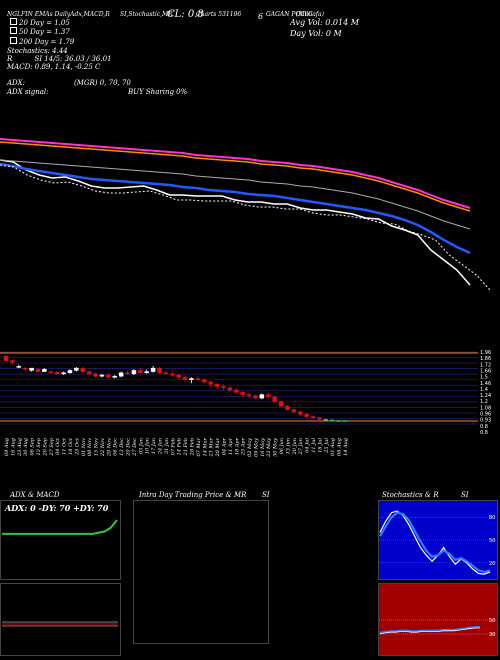 Image resolution: width=500 pixels, height=660 pixels. I want to click on header-cl-label: CL: 0.8, so click(185, 14).